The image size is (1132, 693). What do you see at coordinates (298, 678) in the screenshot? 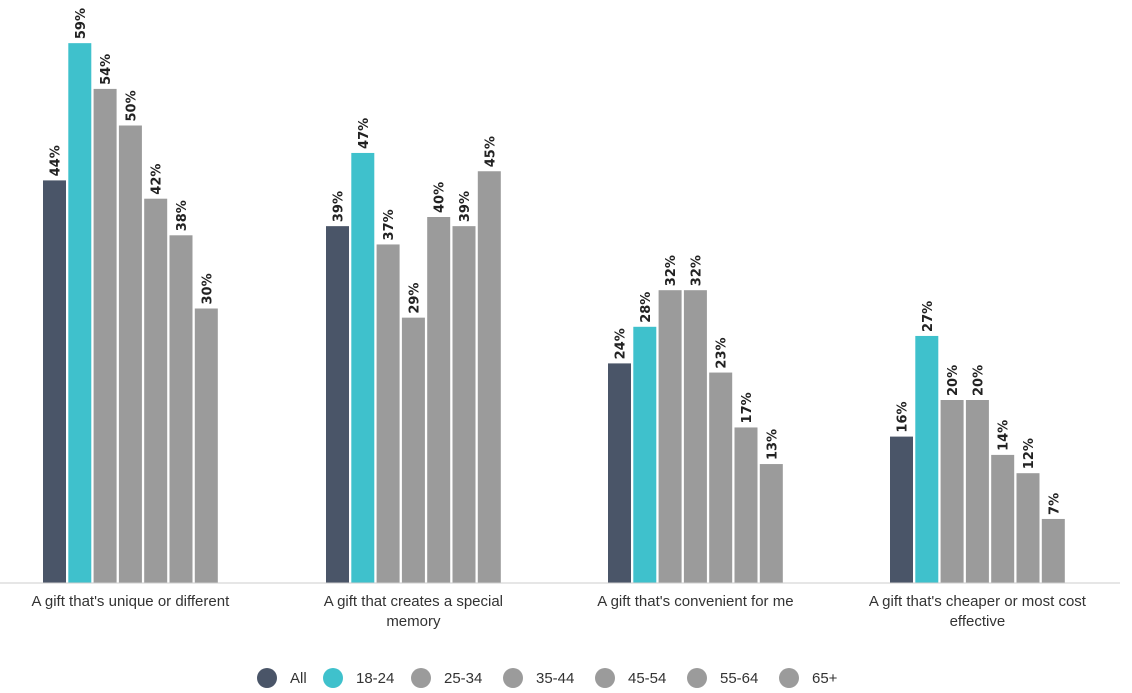
I see `legend-label: All` at bounding box center [298, 678].